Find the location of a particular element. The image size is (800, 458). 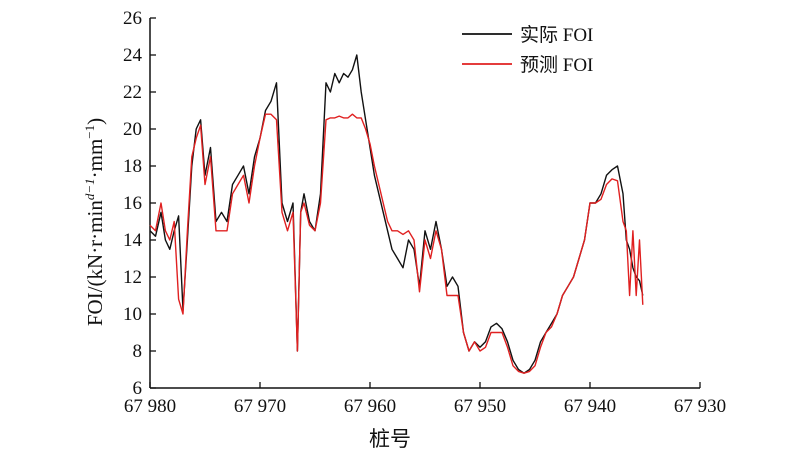

x-tick-label: 67 970 is located at coordinates (260, 406).